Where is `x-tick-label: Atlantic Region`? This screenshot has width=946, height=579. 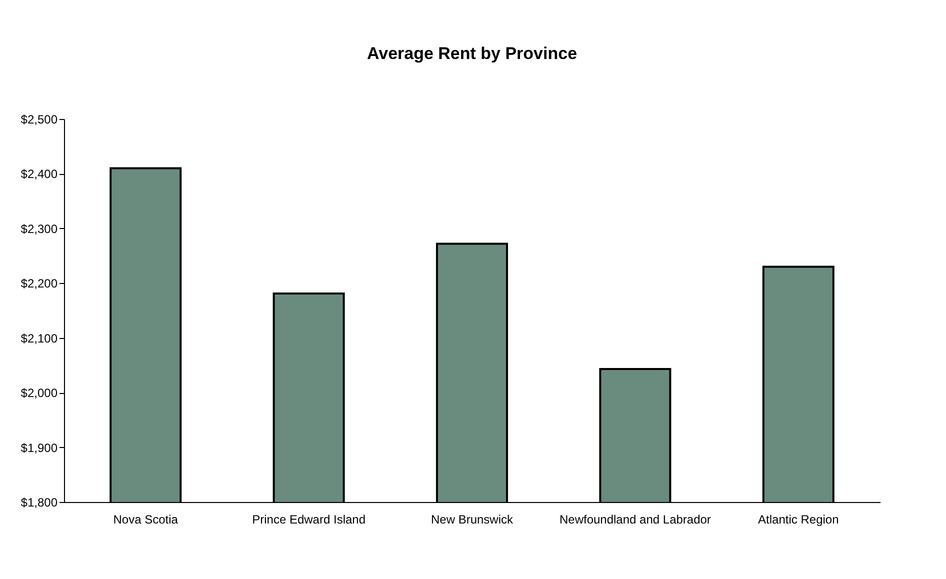 x-tick-label: Atlantic Region is located at coordinates (798, 519).